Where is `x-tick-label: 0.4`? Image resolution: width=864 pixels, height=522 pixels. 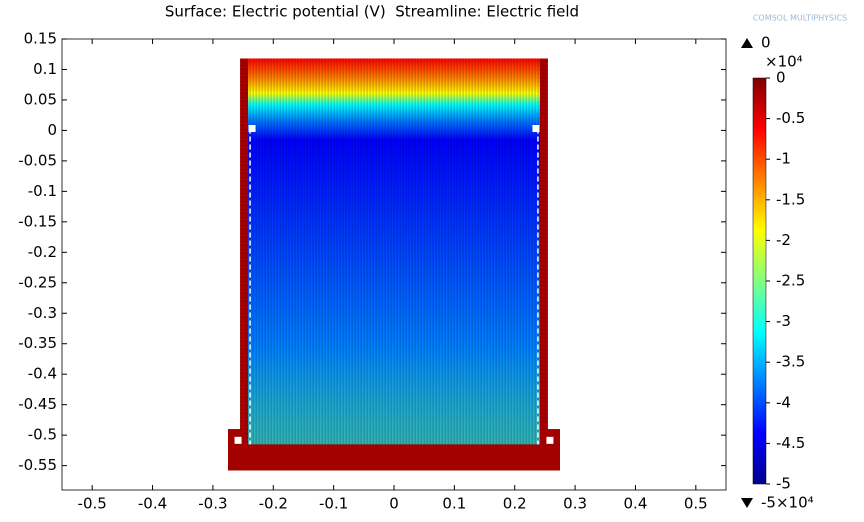
x-tick-label: 0.4 is located at coordinates (636, 504).